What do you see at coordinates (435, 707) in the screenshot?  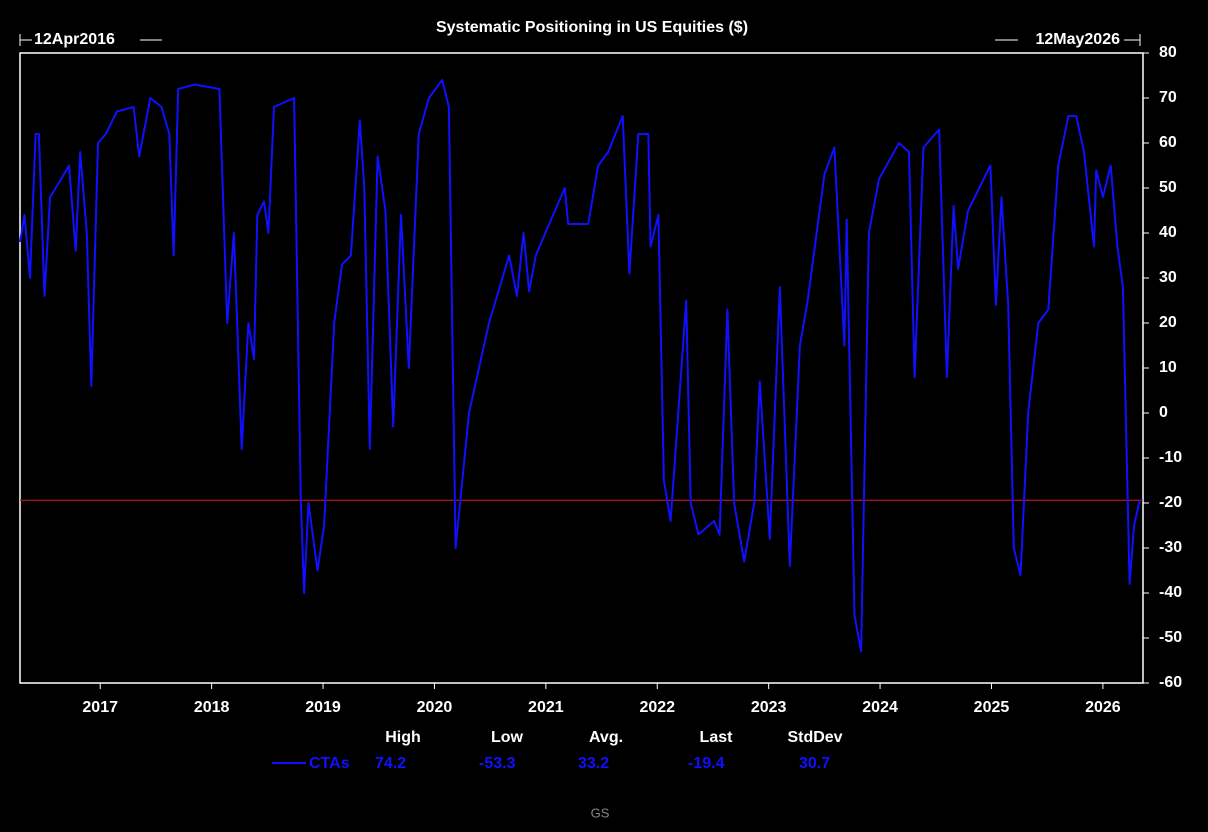 I see `x-tick-label: 2020` at bounding box center [435, 707].